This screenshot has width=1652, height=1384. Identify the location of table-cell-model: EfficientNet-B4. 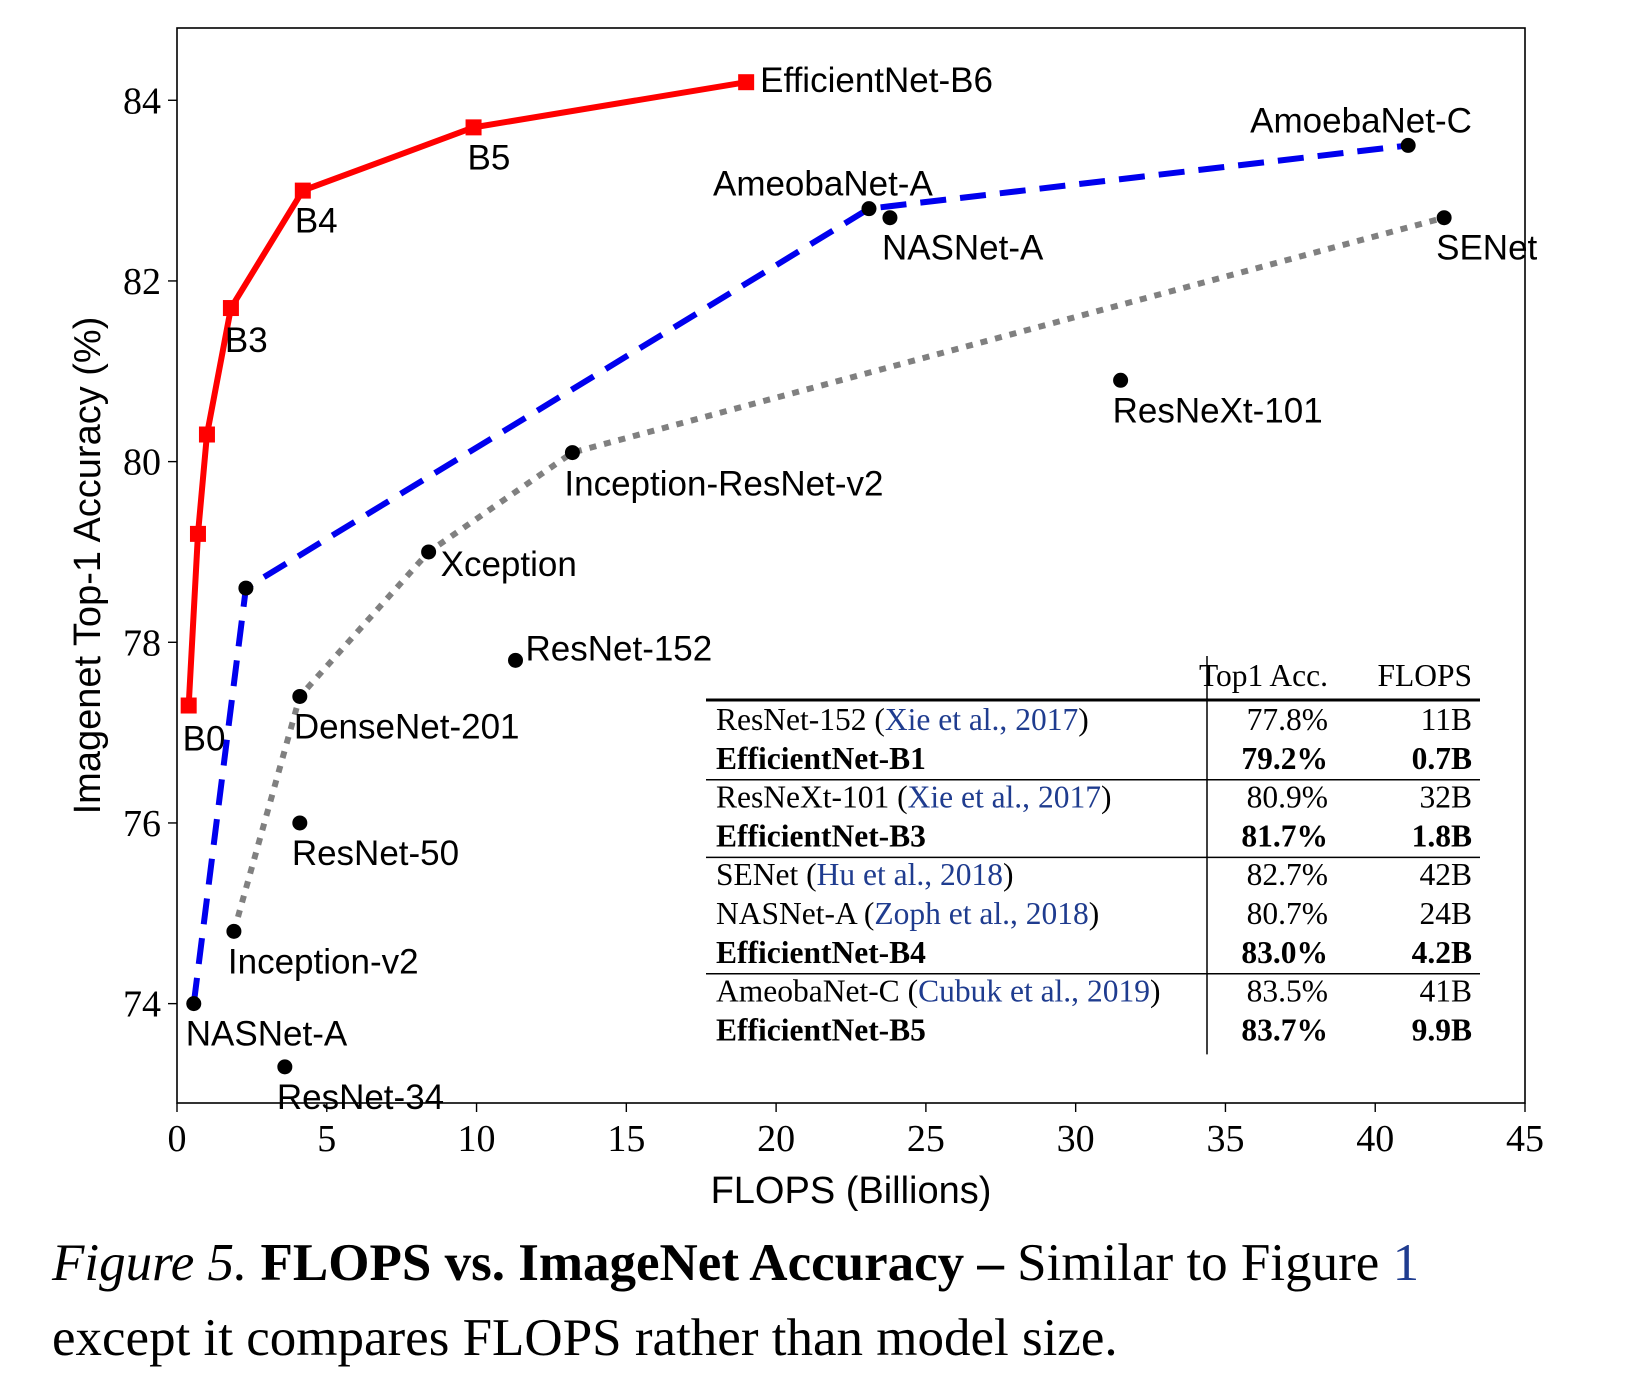
(821, 952).